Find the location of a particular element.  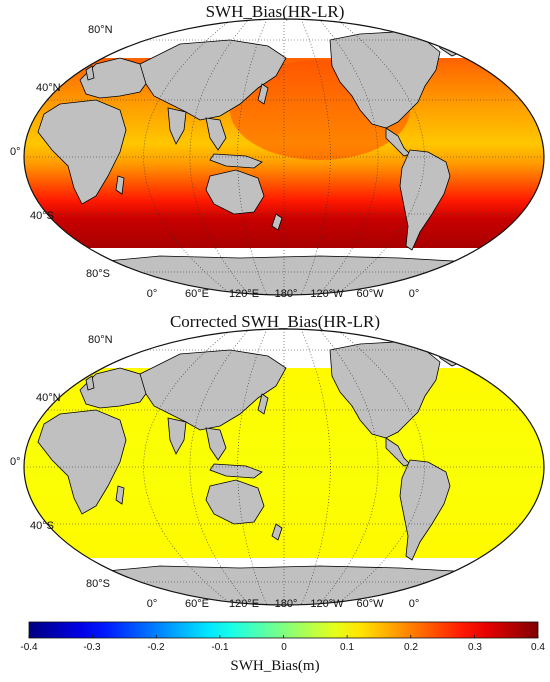

colorbar-gradient is located at coordinates (283, 630).